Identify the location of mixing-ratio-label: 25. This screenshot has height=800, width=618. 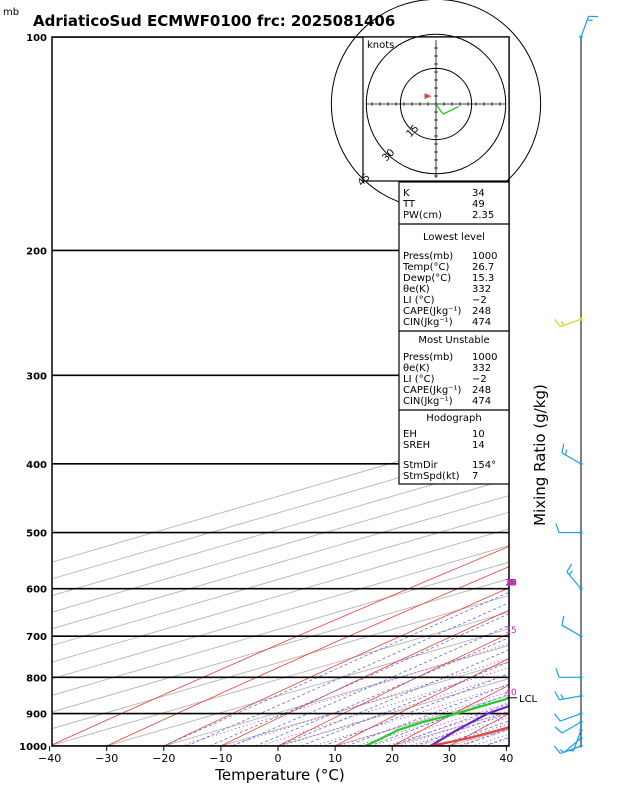
(510, 584).